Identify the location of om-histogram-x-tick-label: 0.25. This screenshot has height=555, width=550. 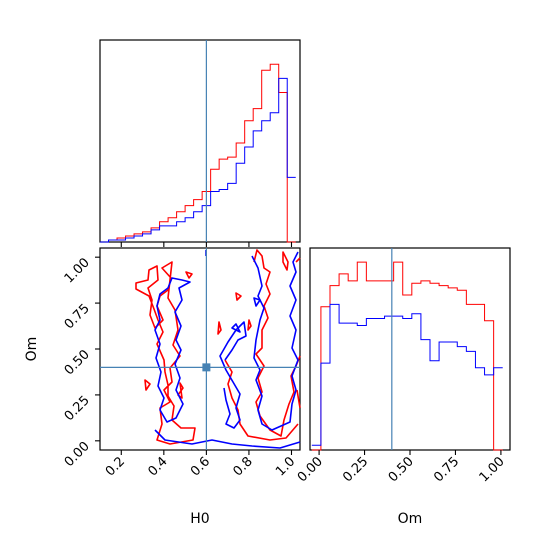
(355, 469).